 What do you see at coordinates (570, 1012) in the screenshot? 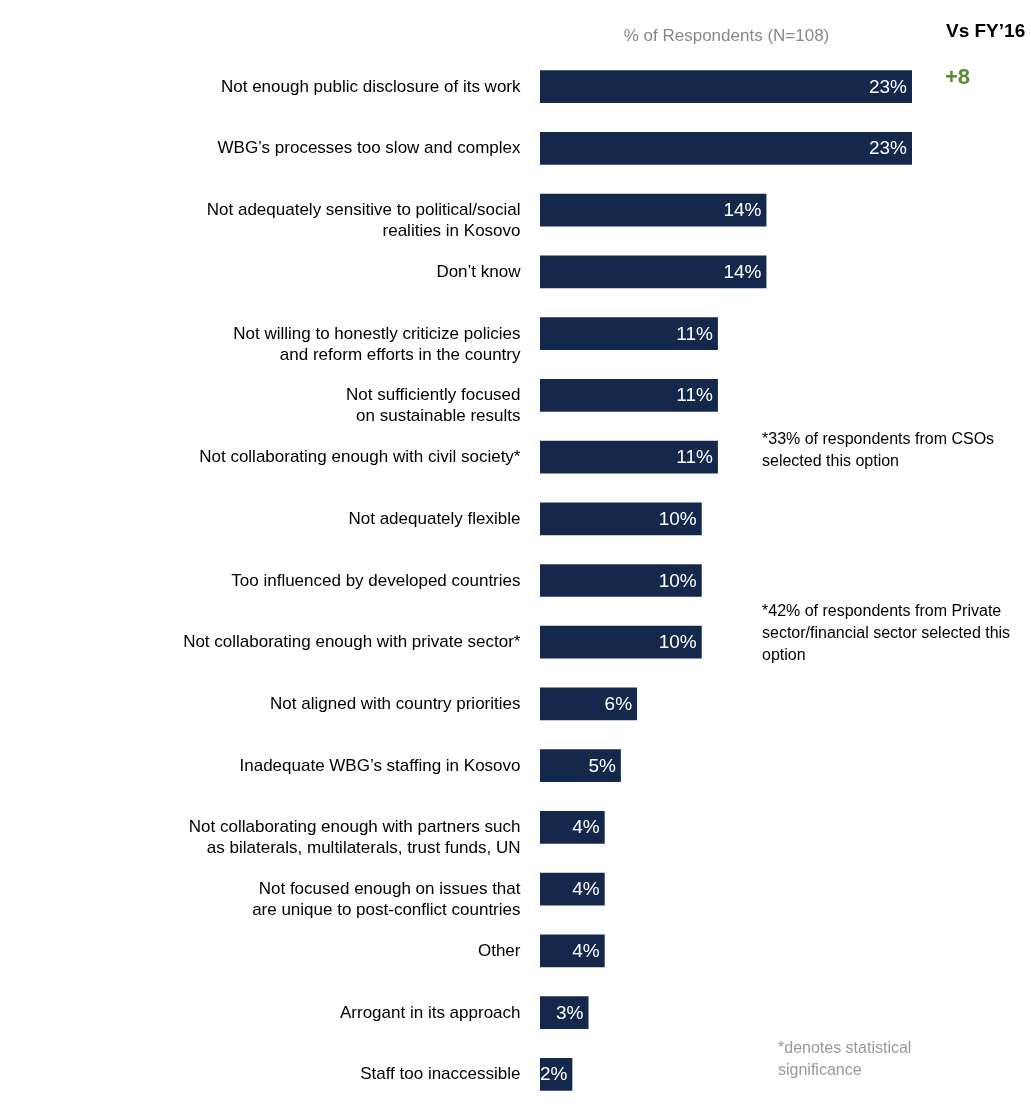
I see `data-label: 3%` at bounding box center [570, 1012].